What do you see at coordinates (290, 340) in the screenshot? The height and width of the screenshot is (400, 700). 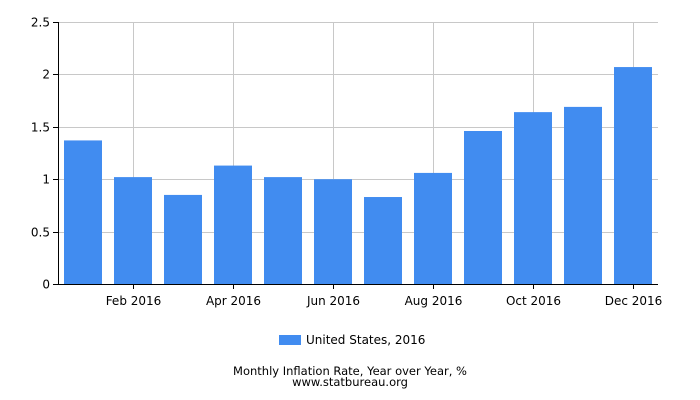 I see `legend-swatch-icon` at bounding box center [290, 340].